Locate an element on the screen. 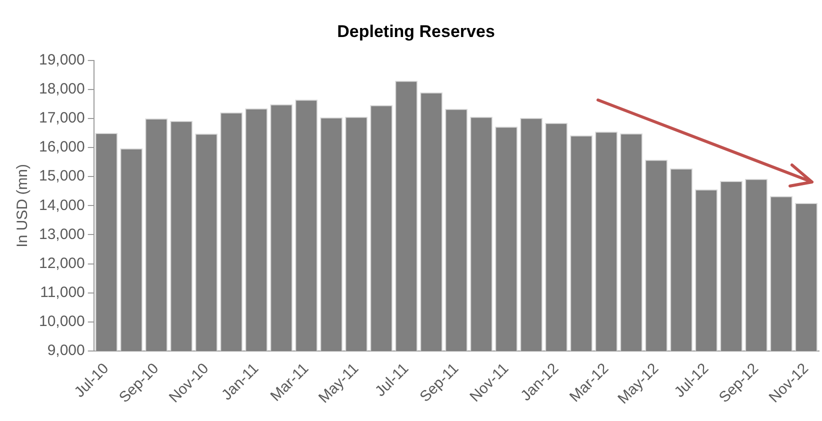 This screenshot has height=421, width=822. y-tick-label: 14,000 is located at coordinates (61, 205).